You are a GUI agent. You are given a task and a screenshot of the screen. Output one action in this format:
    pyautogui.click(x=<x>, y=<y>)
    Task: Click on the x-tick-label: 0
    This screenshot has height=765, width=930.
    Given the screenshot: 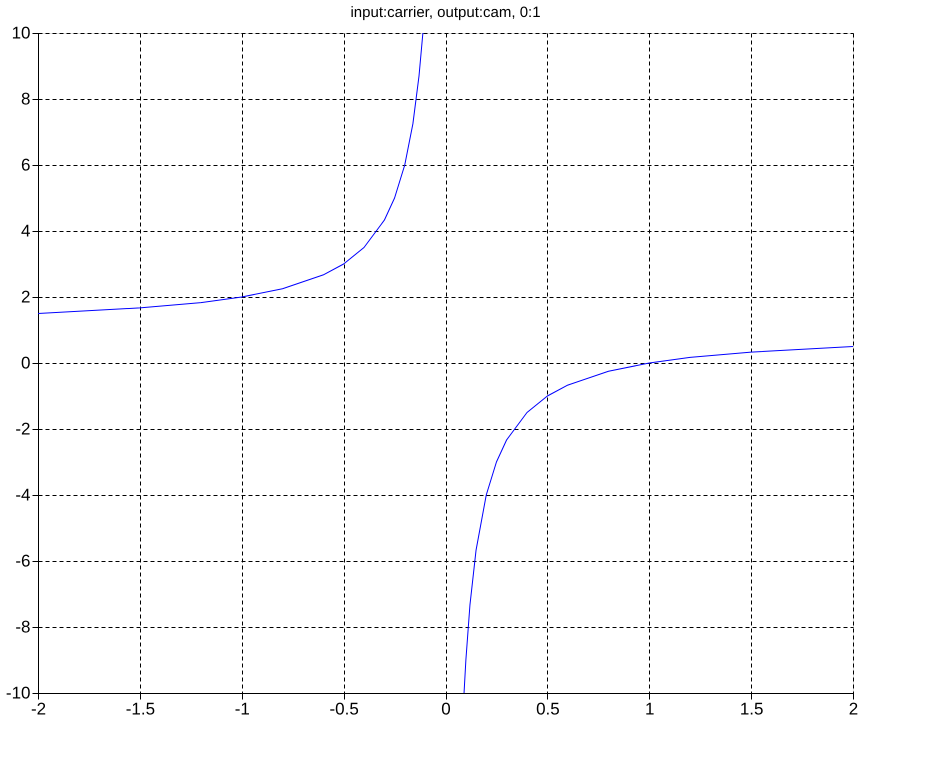 What is the action you would take?
    pyautogui.click(x=446, y=709)
    